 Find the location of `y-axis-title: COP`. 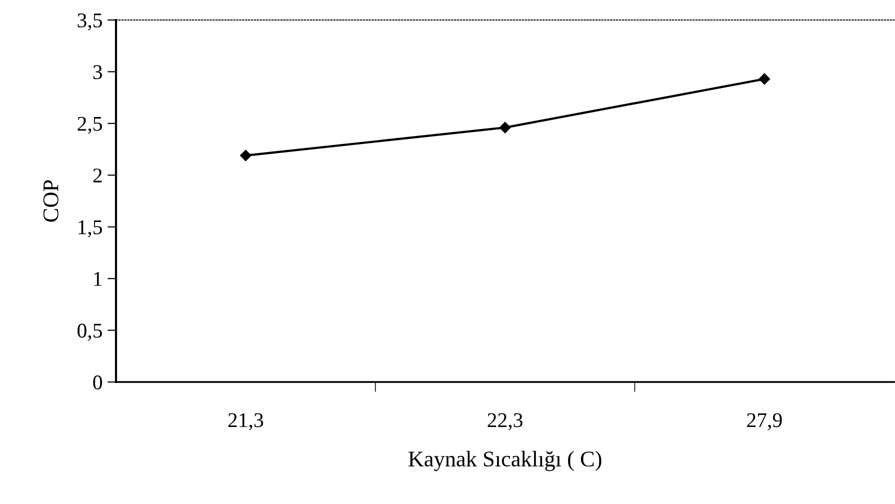

y-axis-title: COP is located at coordinates (50, 201).